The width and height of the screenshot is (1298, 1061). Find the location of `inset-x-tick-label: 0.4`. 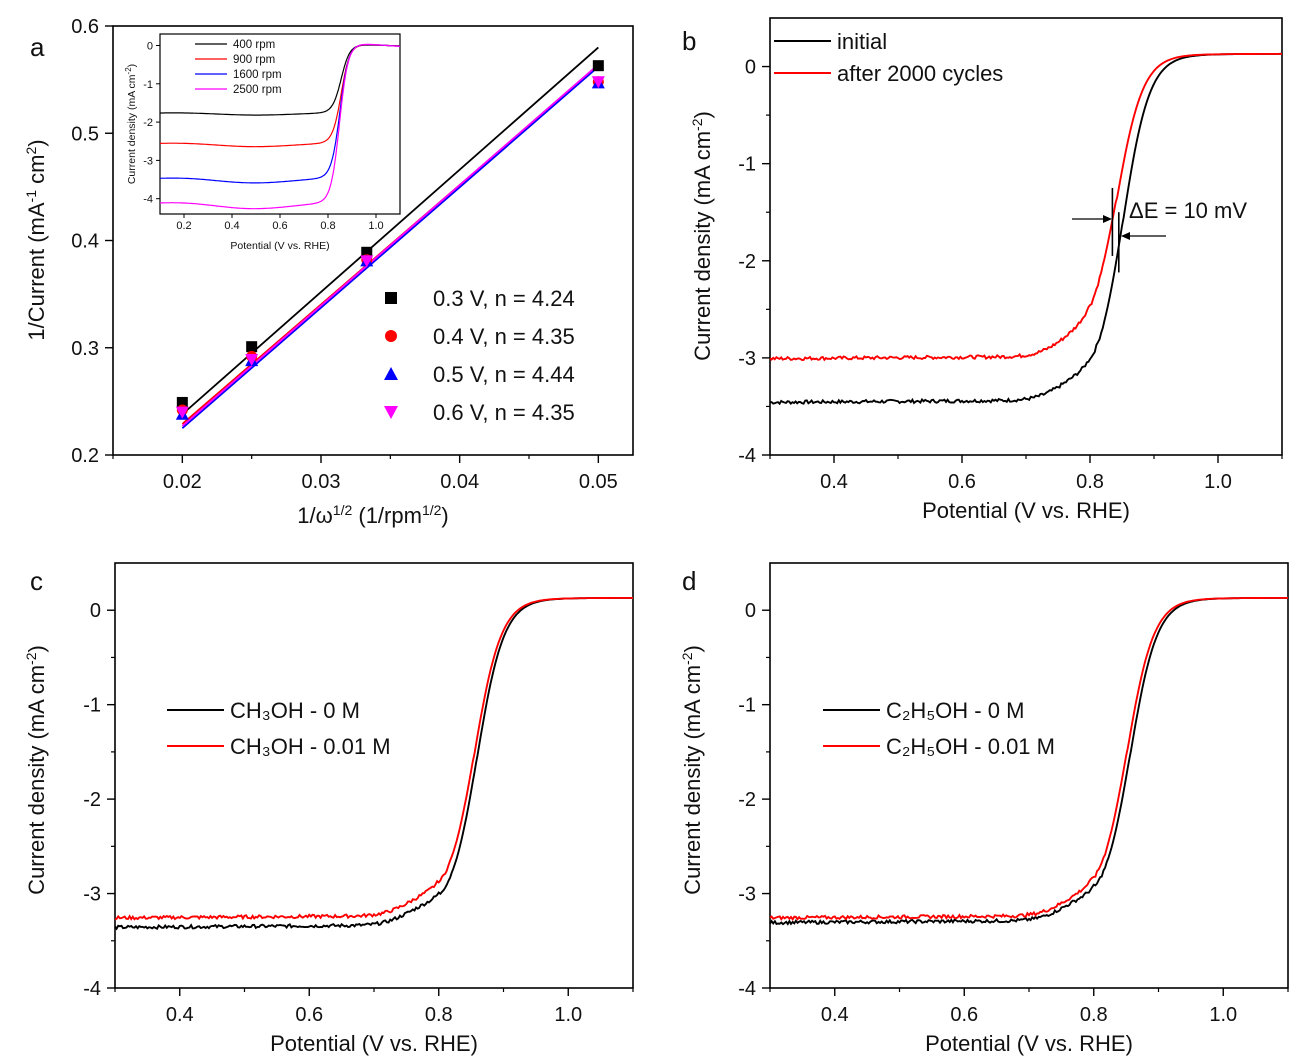

inset-x-tick-label: 0.4 is located at coordinates (231, 226).